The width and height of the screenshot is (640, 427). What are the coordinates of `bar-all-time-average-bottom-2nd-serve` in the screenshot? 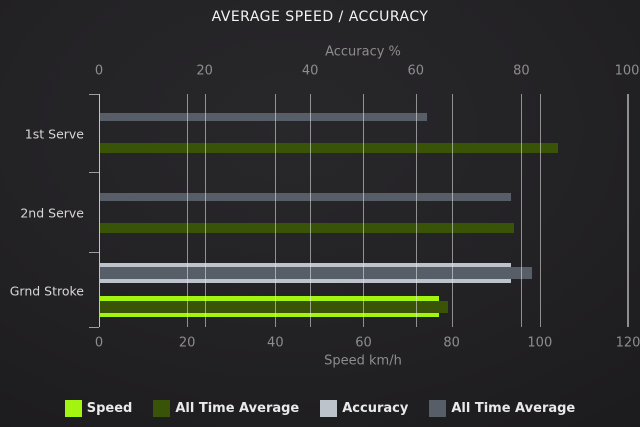 It's located at (306, 228).